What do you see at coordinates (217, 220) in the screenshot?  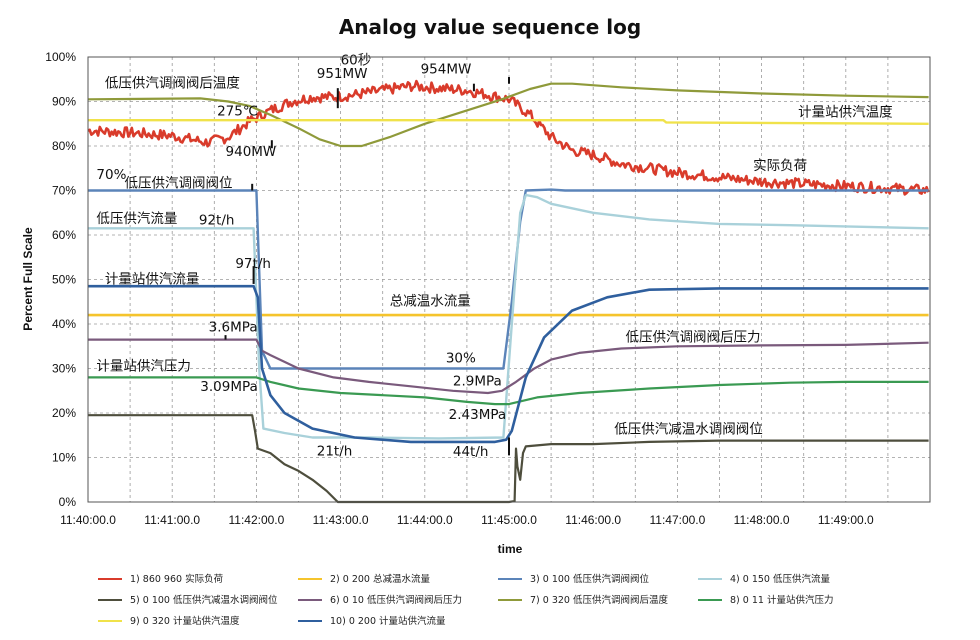 I see `annotation-label: 92t/h` at bounding box center [217, 220].